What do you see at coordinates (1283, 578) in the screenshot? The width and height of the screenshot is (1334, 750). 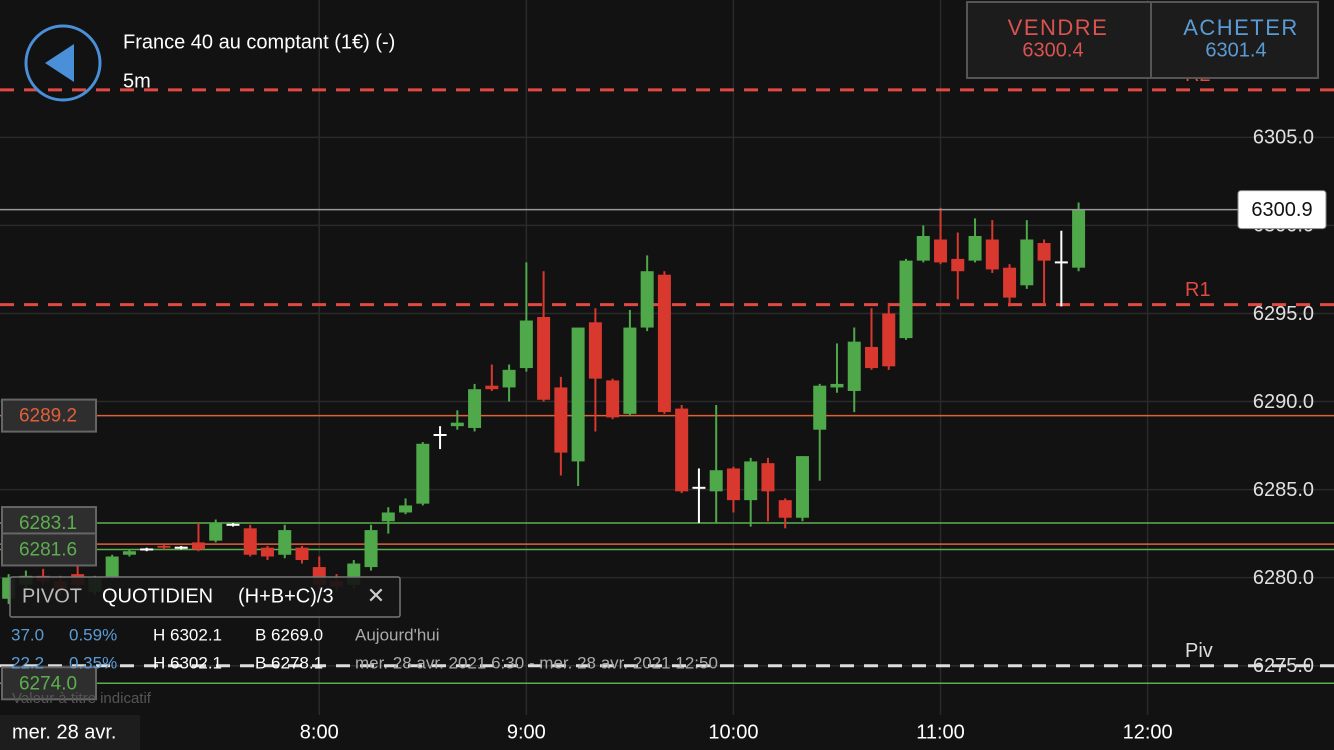 I see `y-tick-label: 6280.0` at bounding box center [1283, 578].